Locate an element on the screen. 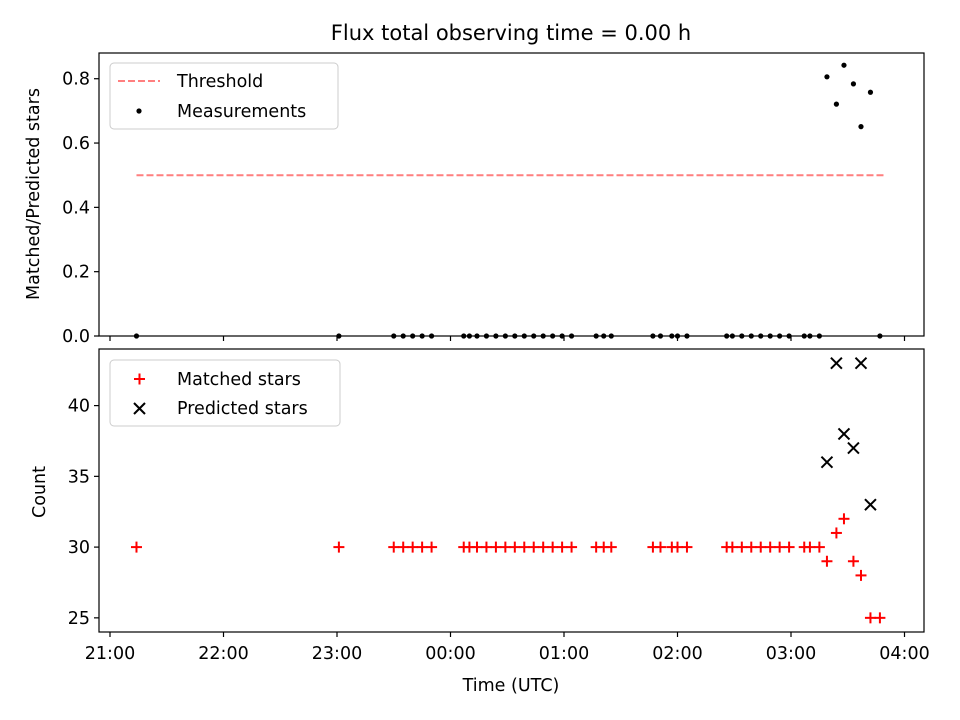  count-legend: Matched stars Predicted stars is located at coordinates (225, 393).